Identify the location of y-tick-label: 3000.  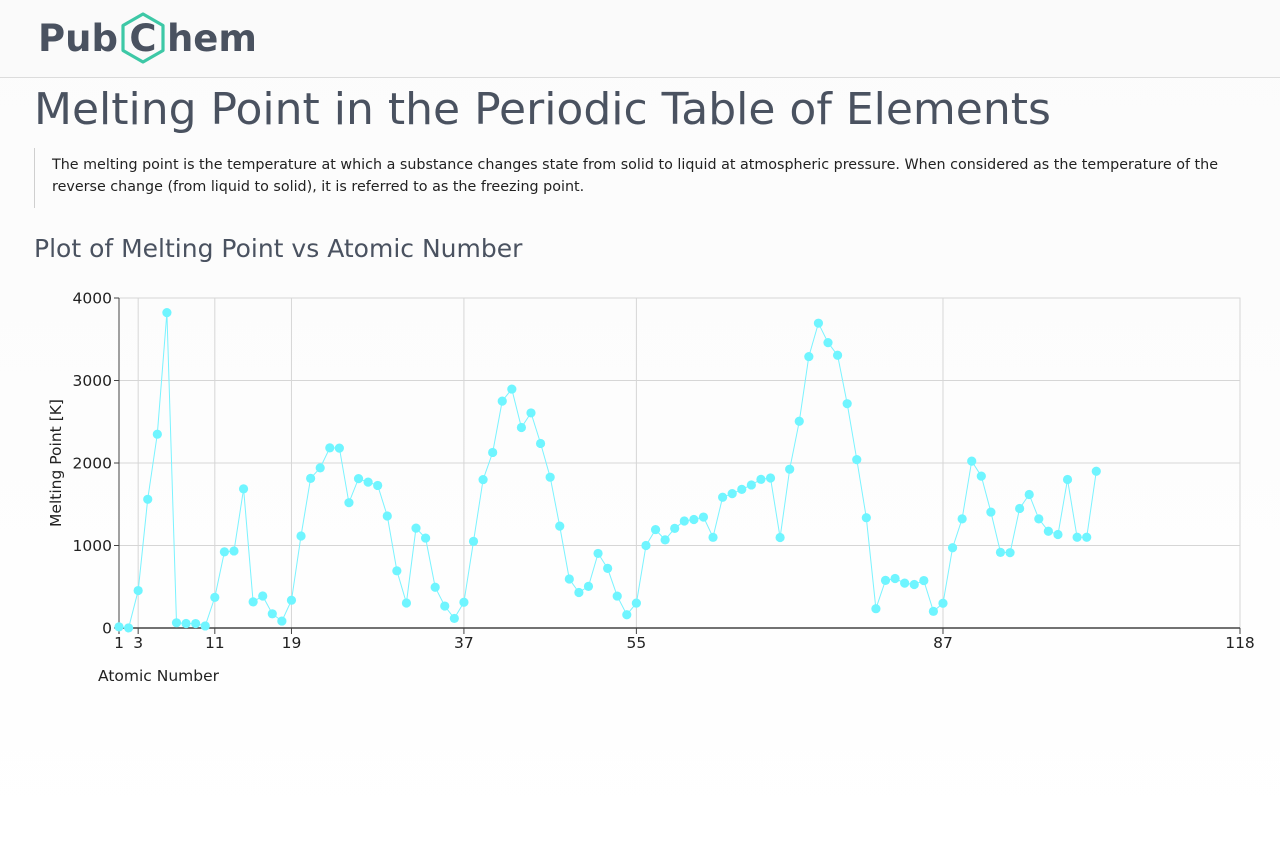
(92, 381).